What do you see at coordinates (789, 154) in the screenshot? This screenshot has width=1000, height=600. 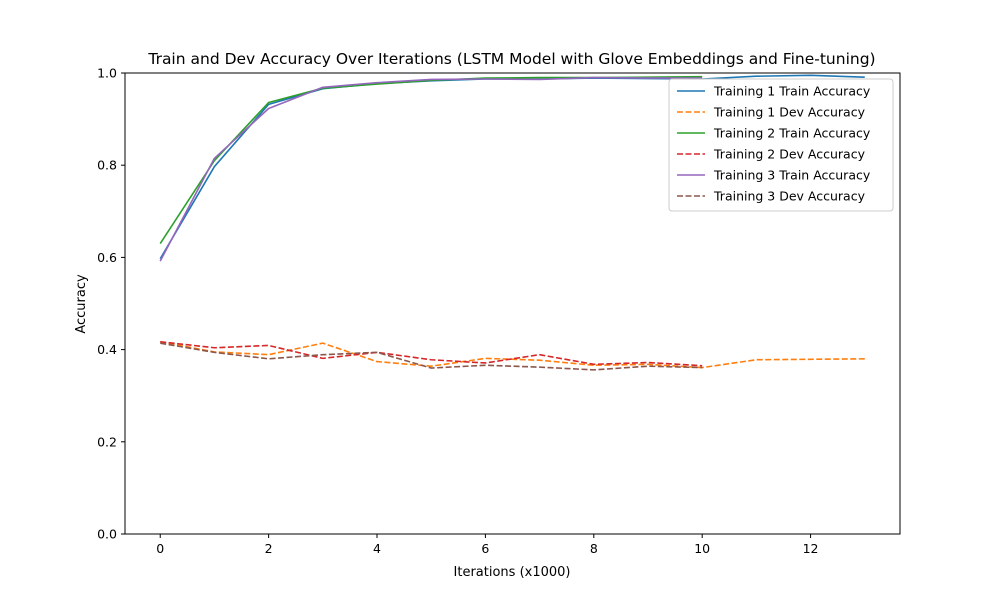 I see `legend-label: Training 2 Dev Accuracy` at bounding box center [789, 154].